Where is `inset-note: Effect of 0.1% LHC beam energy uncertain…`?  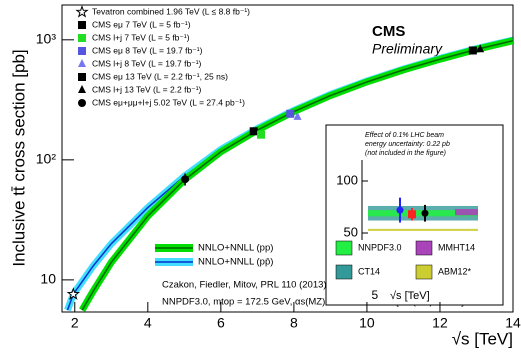
inset-note: Effect of 0.1% LHC beam energy uncertain… is located at coordinates (407, 144).